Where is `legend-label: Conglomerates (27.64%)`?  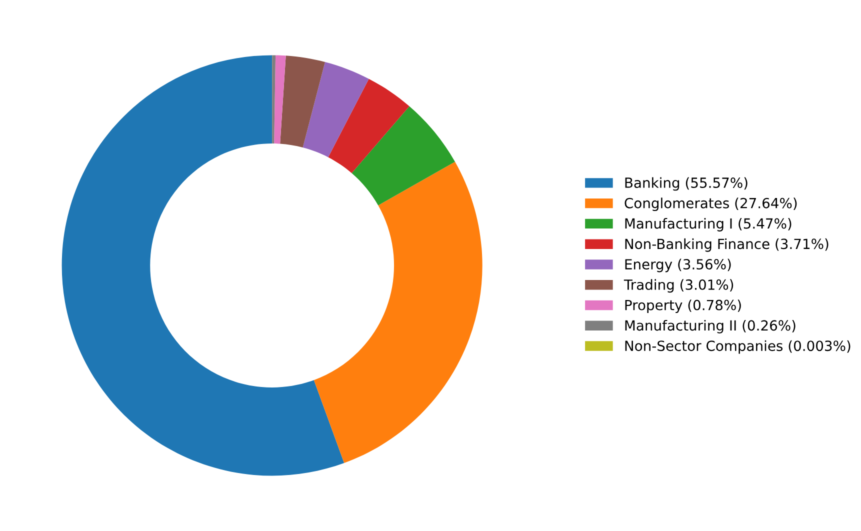
legend-label: Conglomerates (27.64%) is located at coordinates (710, 205).